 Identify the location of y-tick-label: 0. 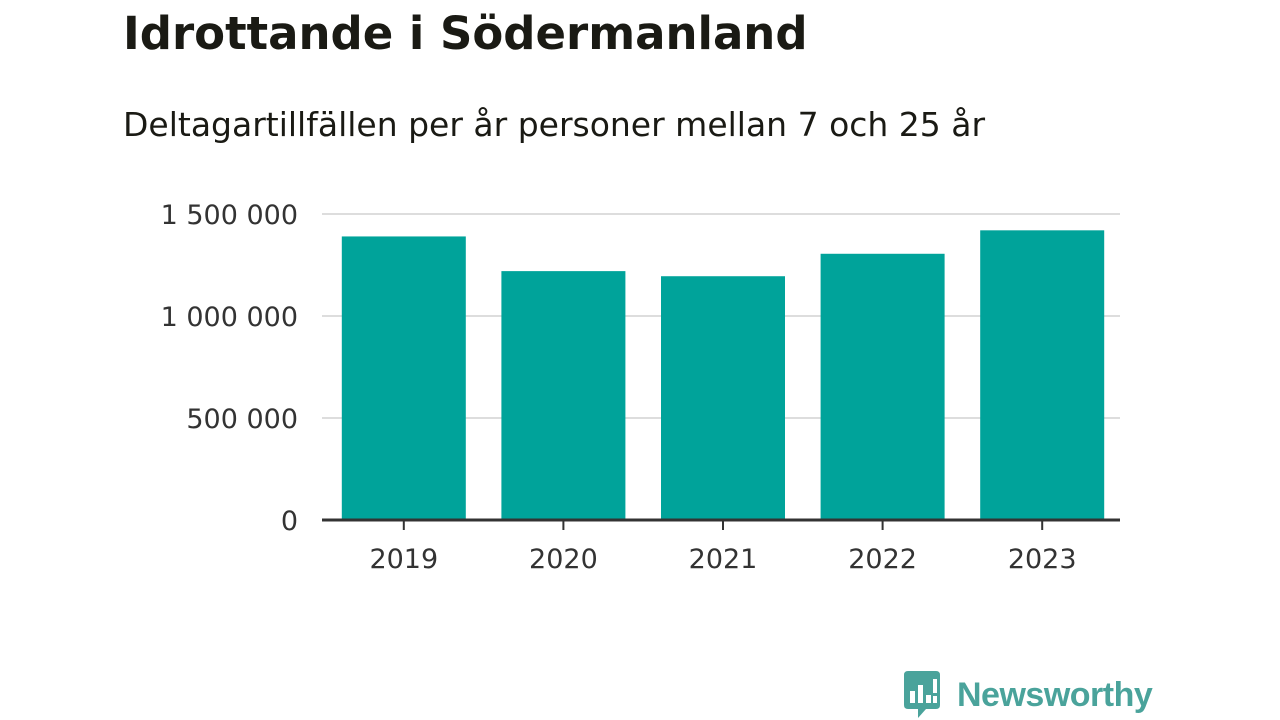
(289, 521).